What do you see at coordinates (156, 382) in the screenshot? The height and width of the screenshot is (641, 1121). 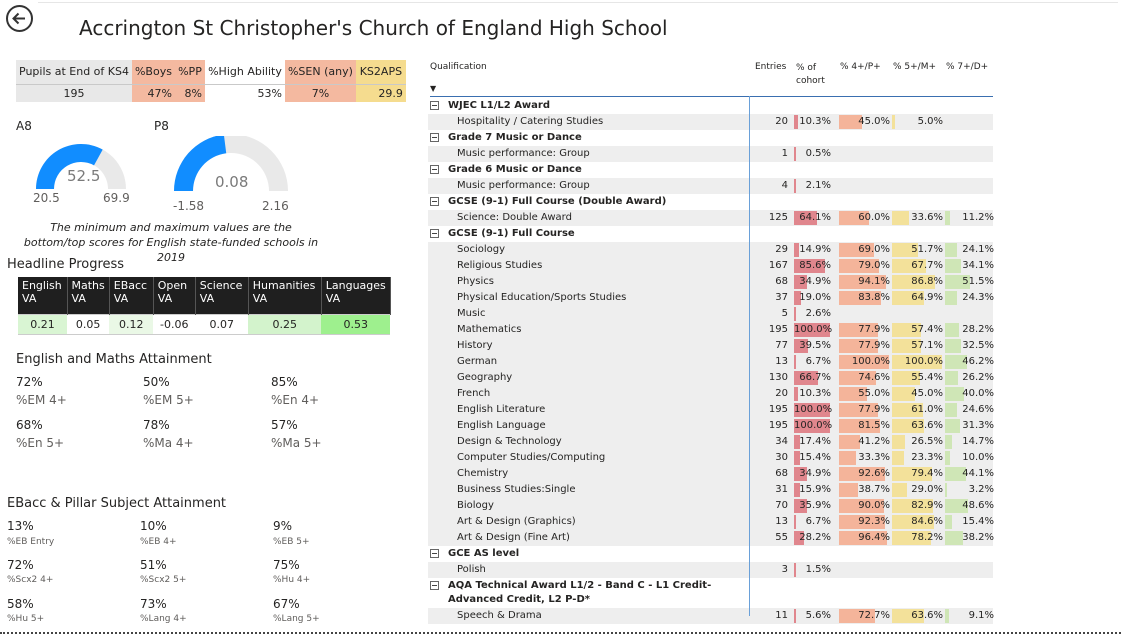 I see `em5-value: 50%` at bounding box center [156, 382].